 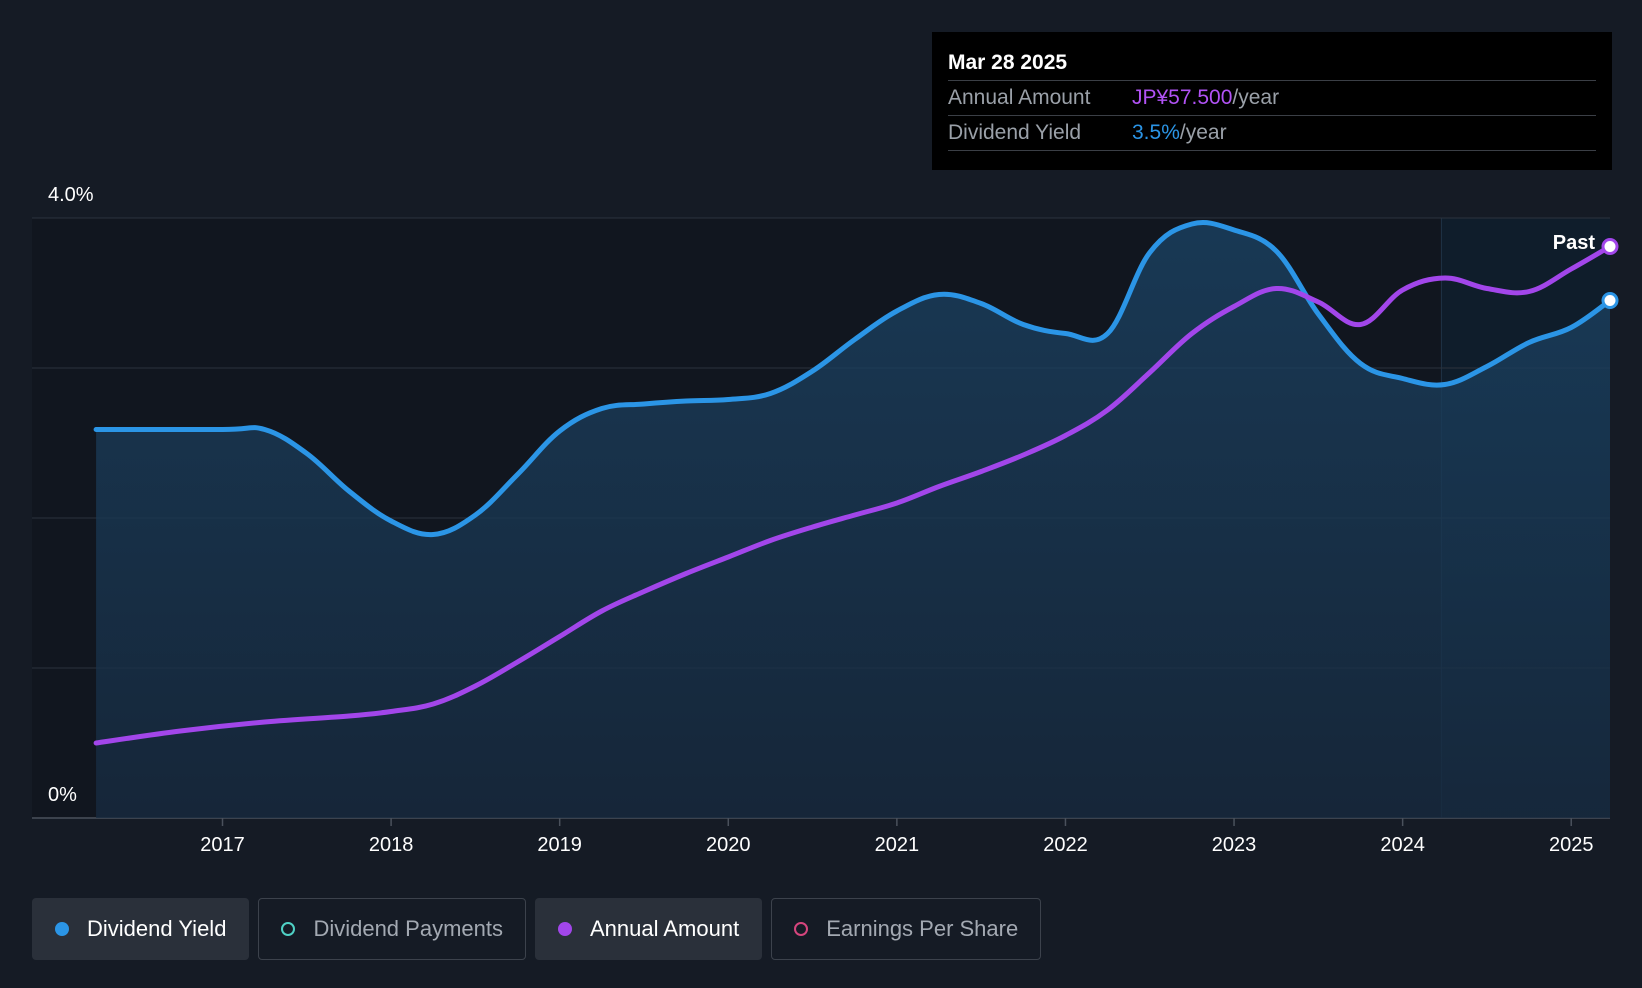 I want to click on tooltip-label: Annual Amount, so click(x=1019, y=97).